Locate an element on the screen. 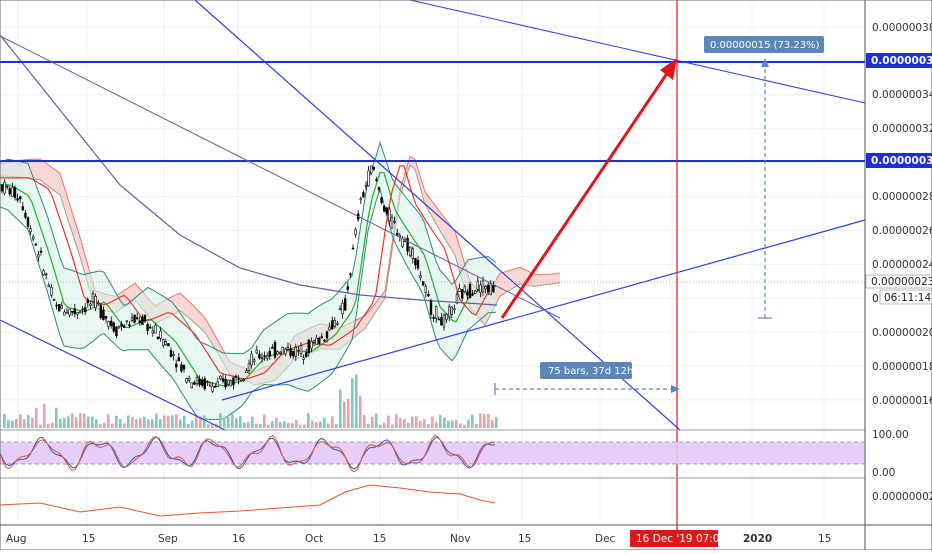  rsi-pane is located at coordinates (432, 451).